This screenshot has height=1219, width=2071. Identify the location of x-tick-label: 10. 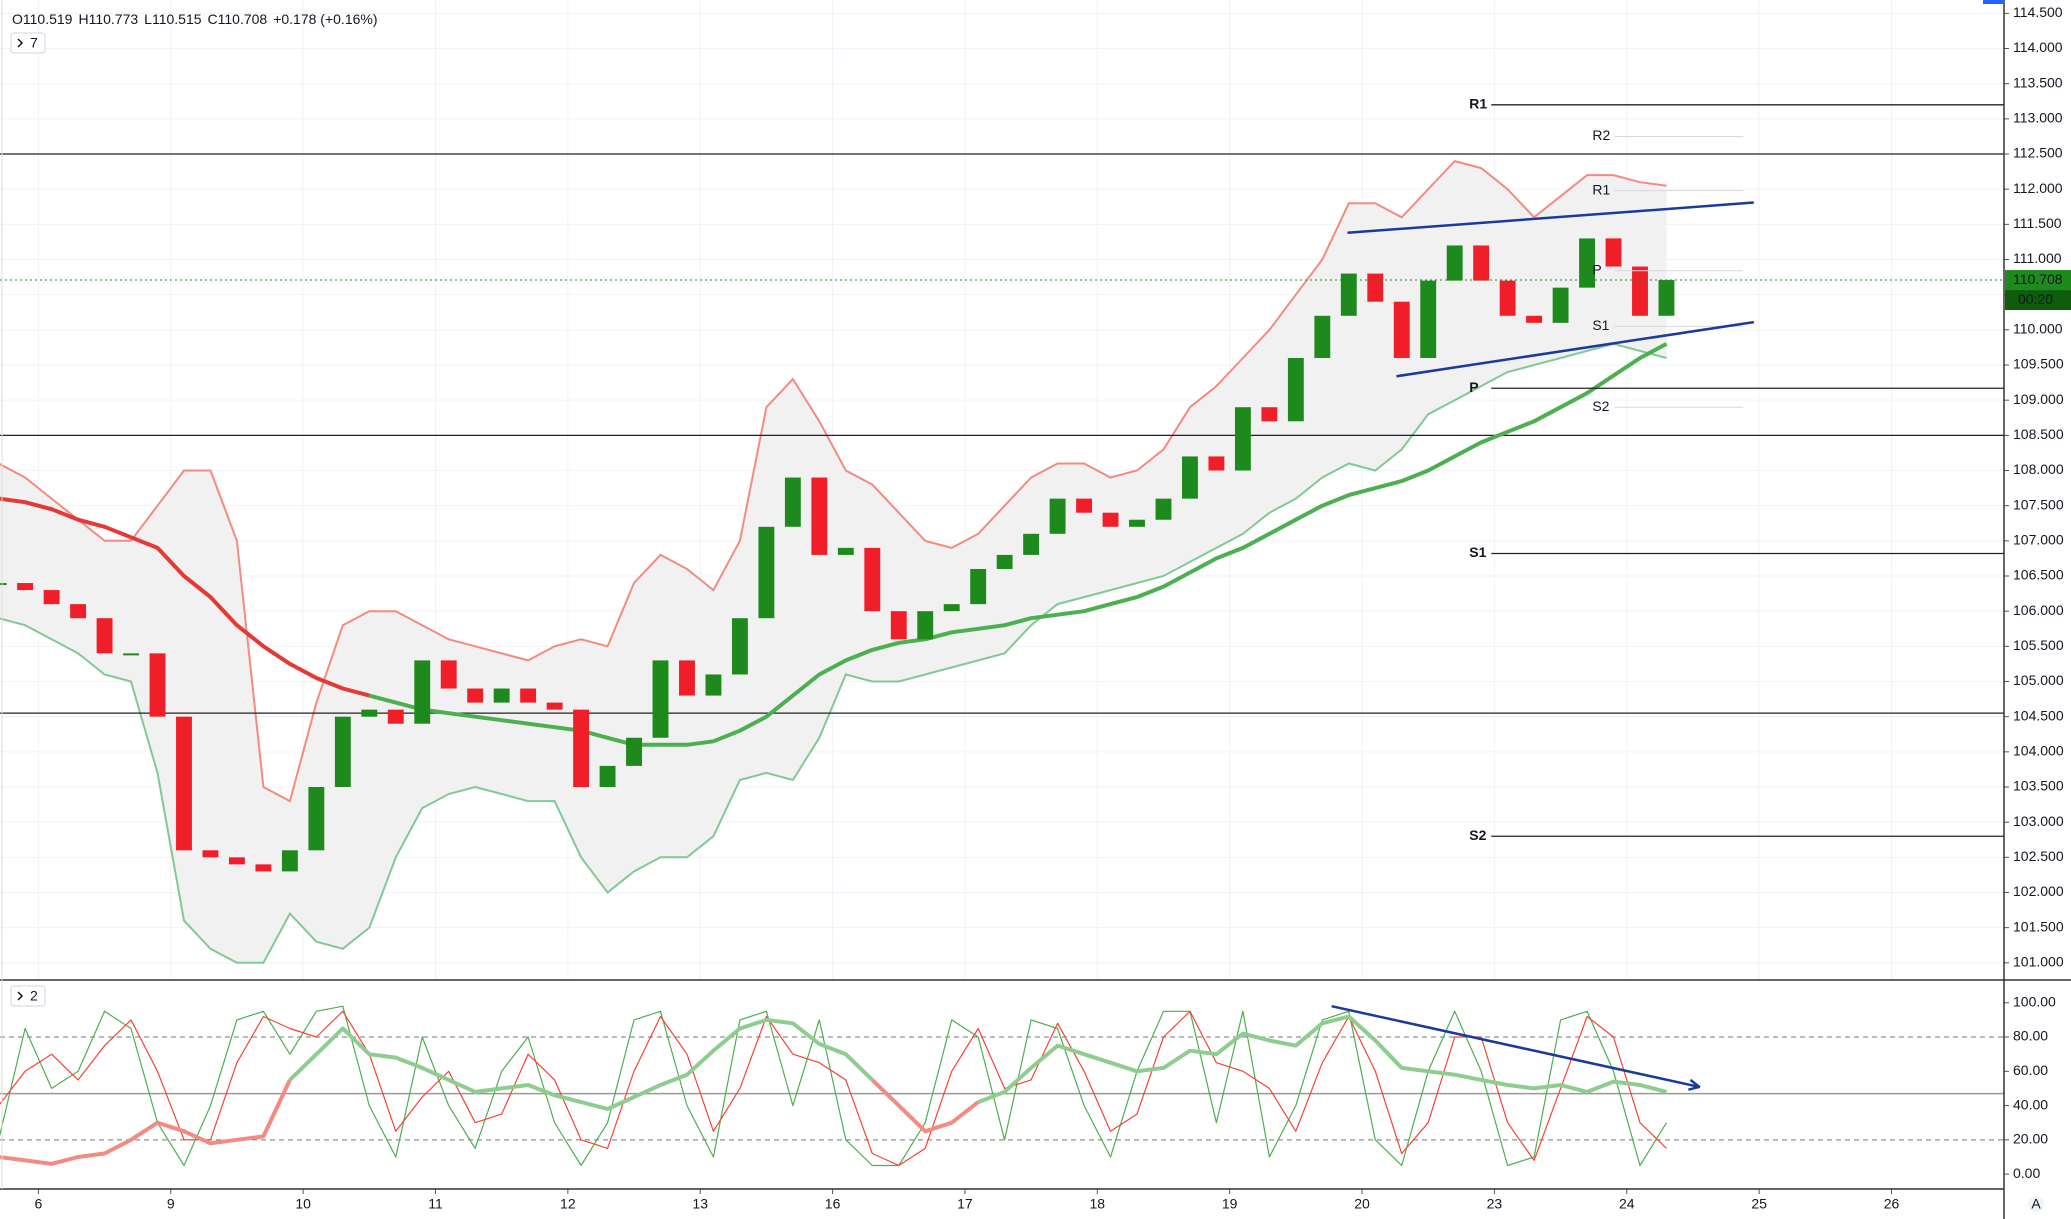
(303, 1204).